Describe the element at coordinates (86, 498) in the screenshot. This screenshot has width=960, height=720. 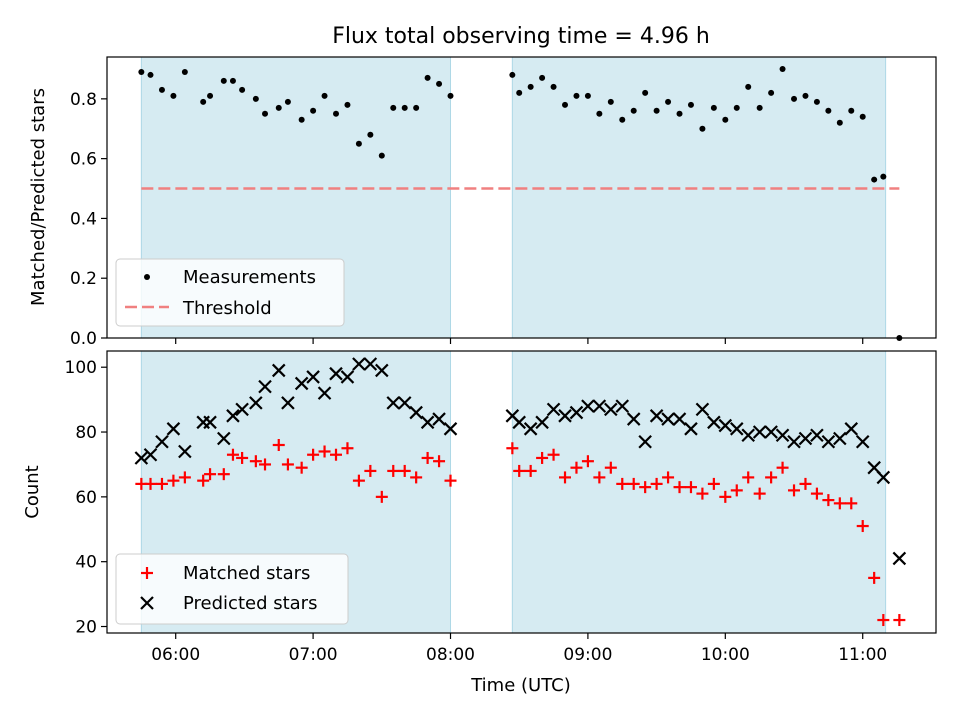
I see `y-tick-label: 60` at that location.